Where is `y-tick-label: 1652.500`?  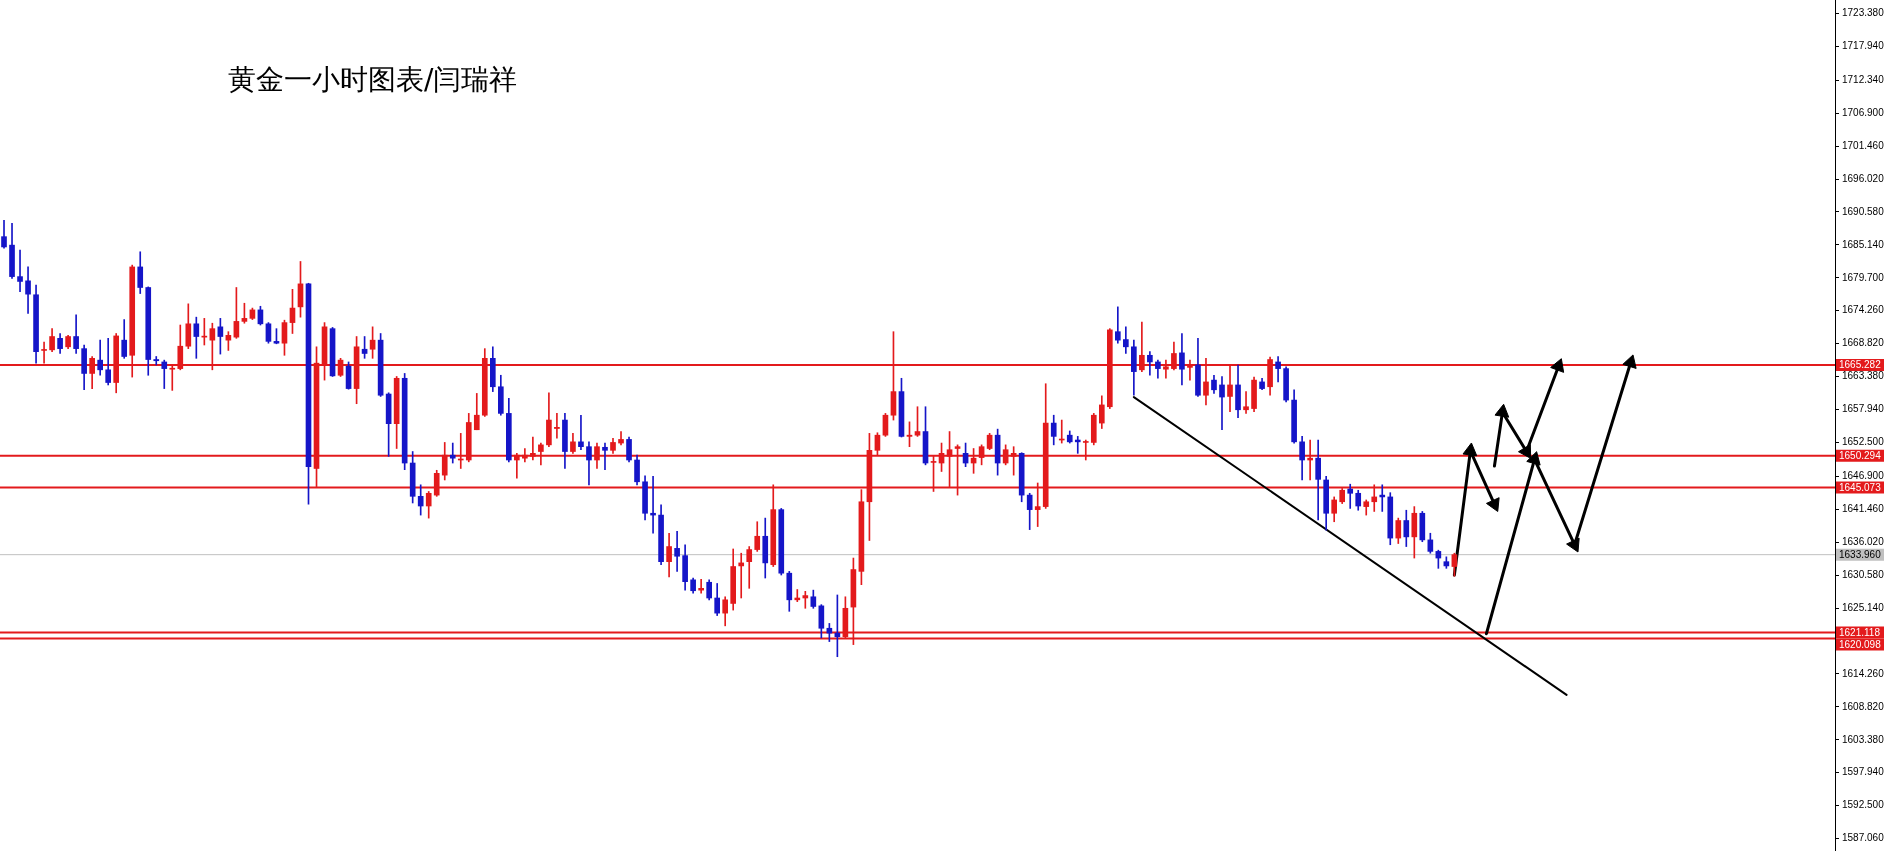 y-tick-label: 1652.500 is located at coordinates (1863, 442).